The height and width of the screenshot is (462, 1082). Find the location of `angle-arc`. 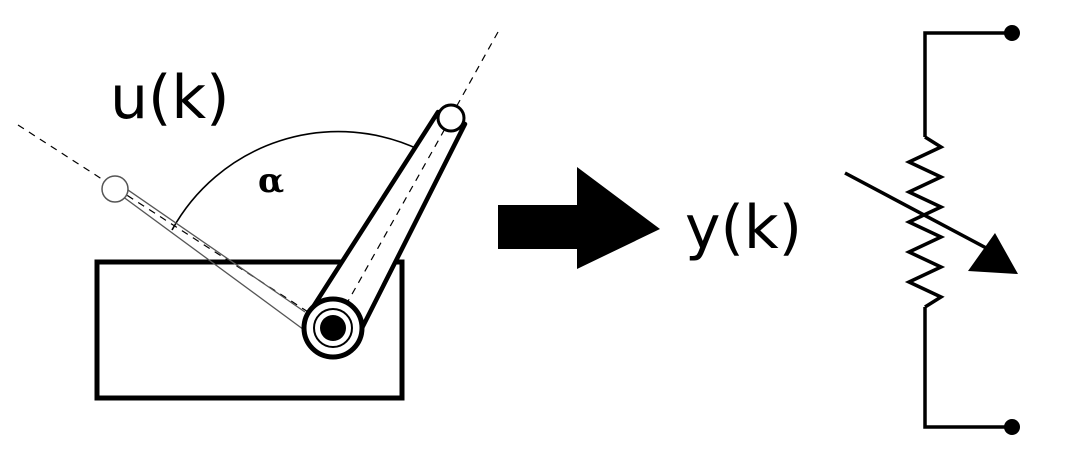

angle-arc is located at coordinates (296, 180).